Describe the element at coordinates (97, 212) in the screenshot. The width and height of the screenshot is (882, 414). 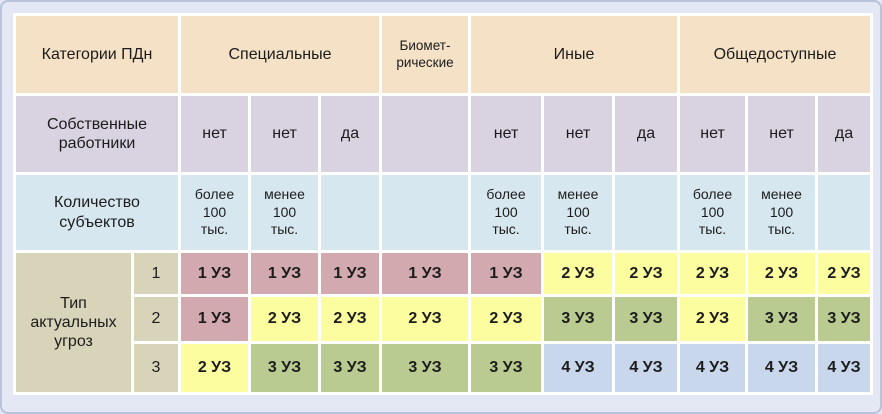
I see `row-label-subject-count: Количество субъектов` at that location.